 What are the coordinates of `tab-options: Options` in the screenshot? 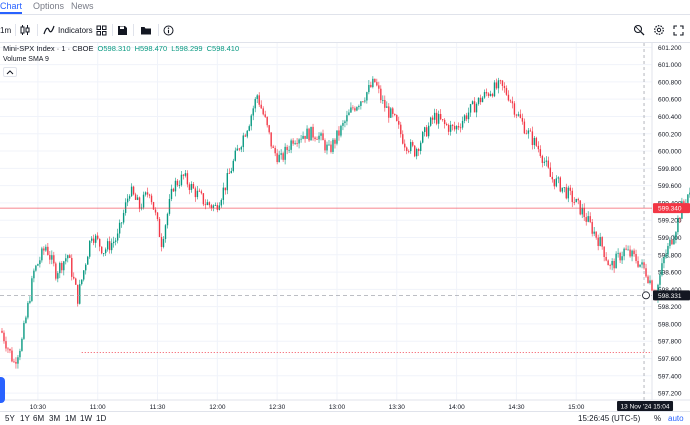 It's located at (49, 6).